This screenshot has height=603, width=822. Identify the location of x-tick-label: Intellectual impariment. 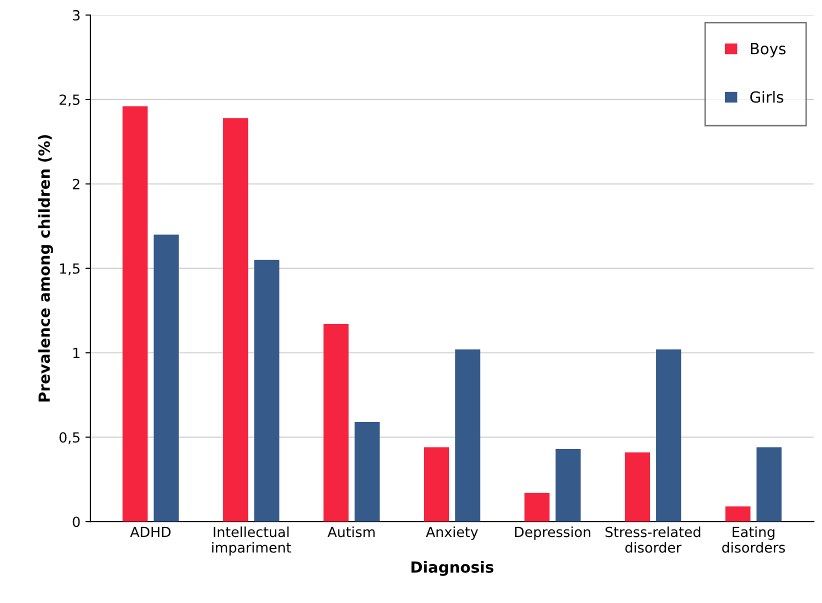
(252, 541).